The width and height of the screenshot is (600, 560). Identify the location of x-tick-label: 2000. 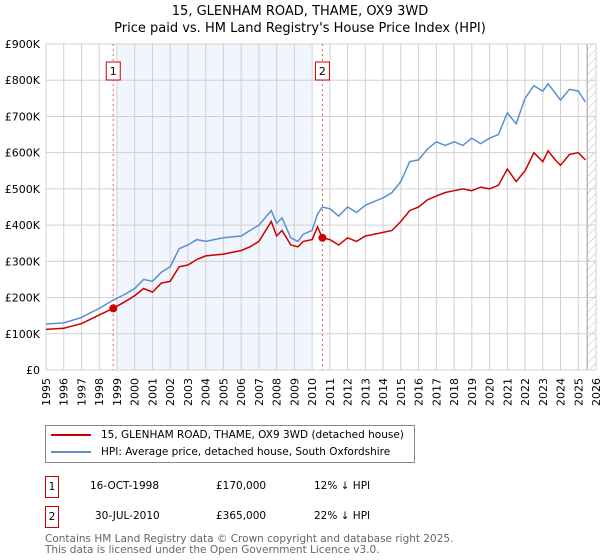
(135, 392).